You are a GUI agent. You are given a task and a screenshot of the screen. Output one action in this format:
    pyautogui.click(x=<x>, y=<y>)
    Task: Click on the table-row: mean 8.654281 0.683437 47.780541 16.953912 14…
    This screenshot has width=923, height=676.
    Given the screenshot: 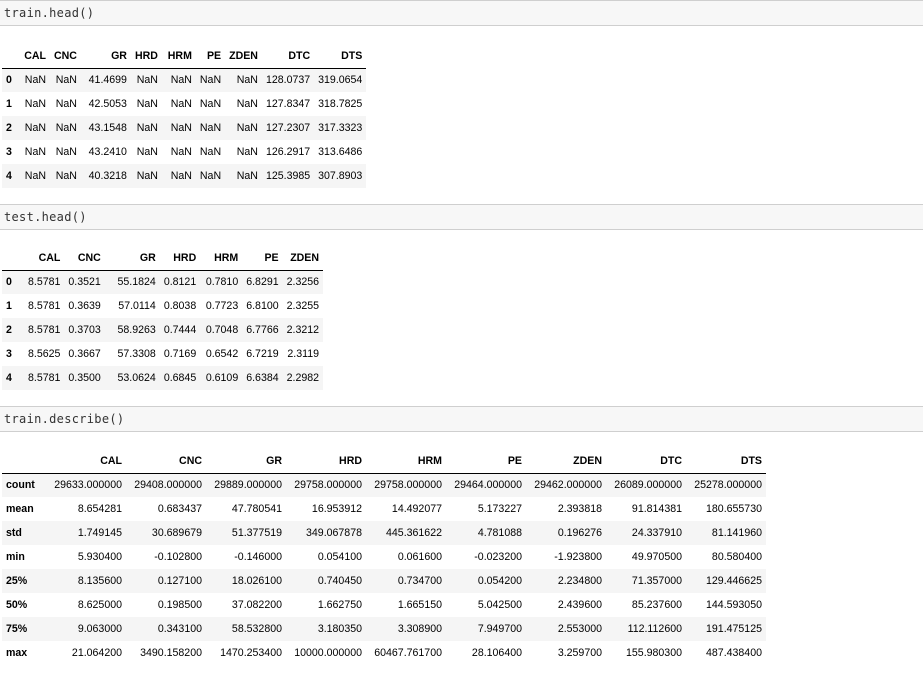 What is the action you would take?
    pyautogui.click(x=384, y=509)
    